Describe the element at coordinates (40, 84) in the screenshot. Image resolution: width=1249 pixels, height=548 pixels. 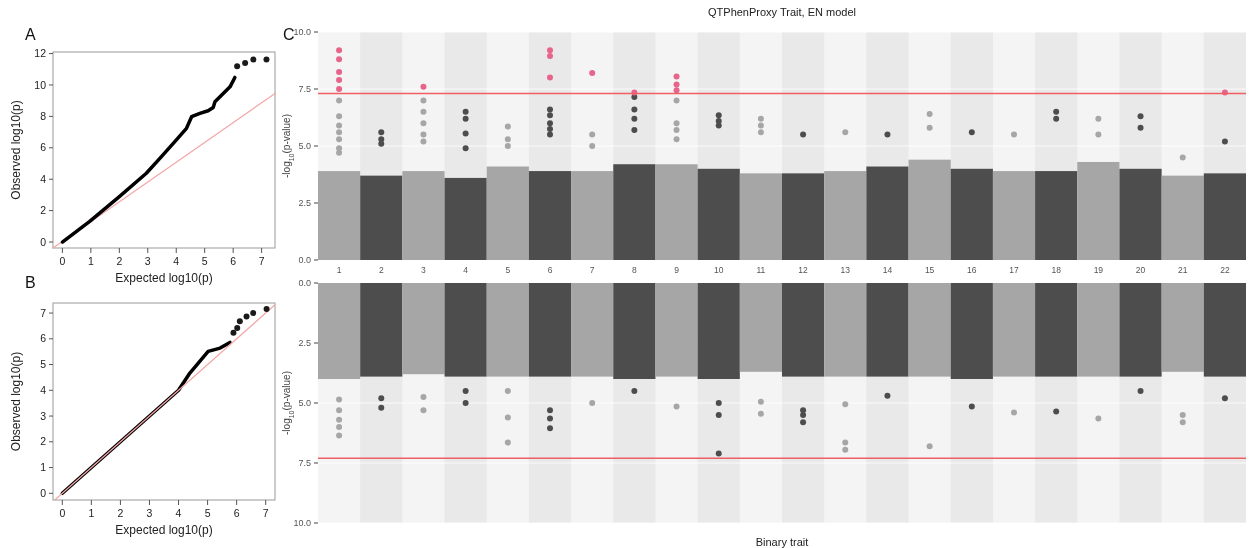
I see `y-tick-label: 10` at that location.